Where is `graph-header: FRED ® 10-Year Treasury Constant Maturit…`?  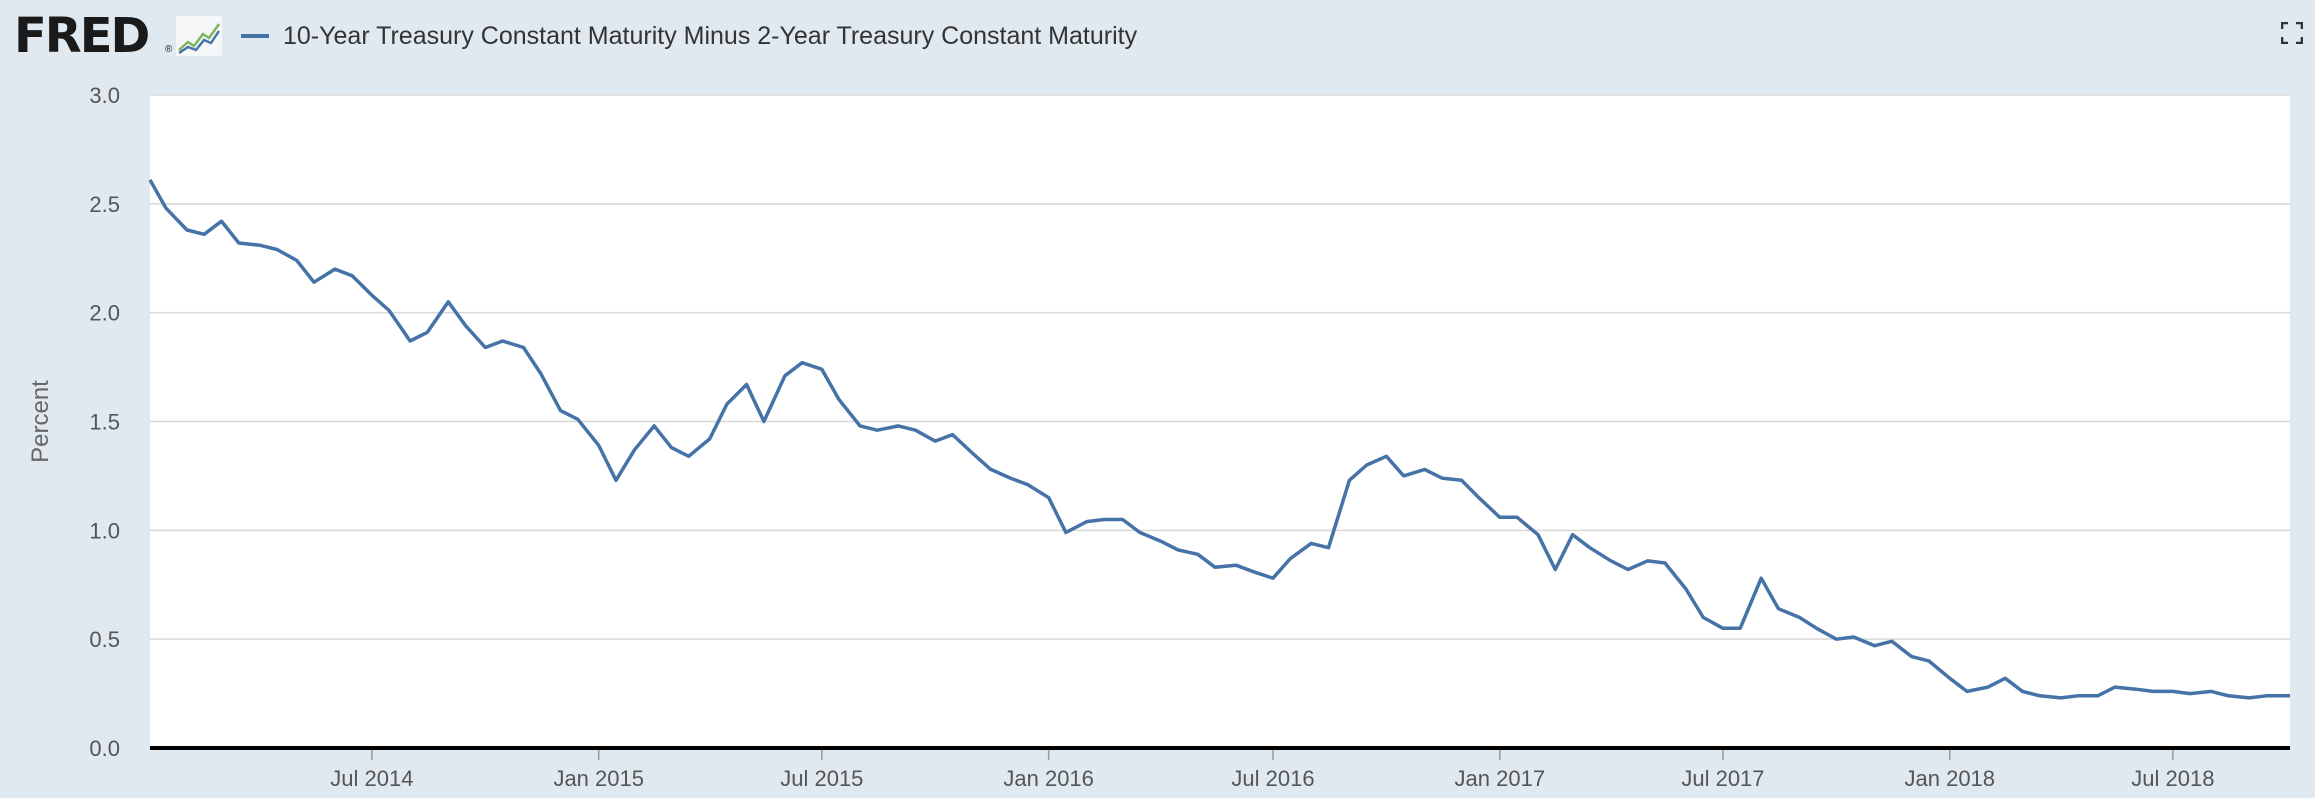 graph-header: FRED ® 10-Year Treasury Constant Maturit… is located at coordinates (1157, 37).